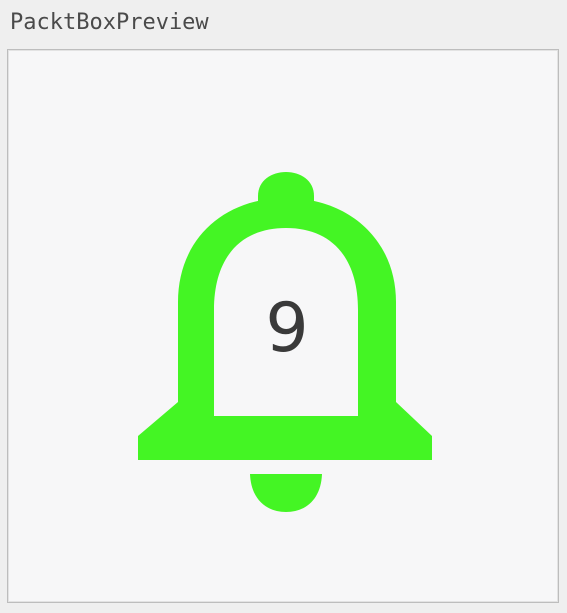  Describe the element at coordinates (286, 493) in the screenshot. I see `bell-clapper` at that location.